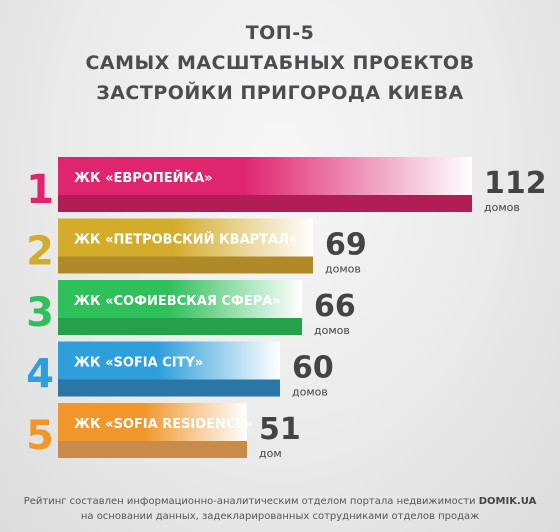 Image resolution: width=560 pixels, height=532 pixels. I want to click on unit-label-4: домов, so click(310, 392).